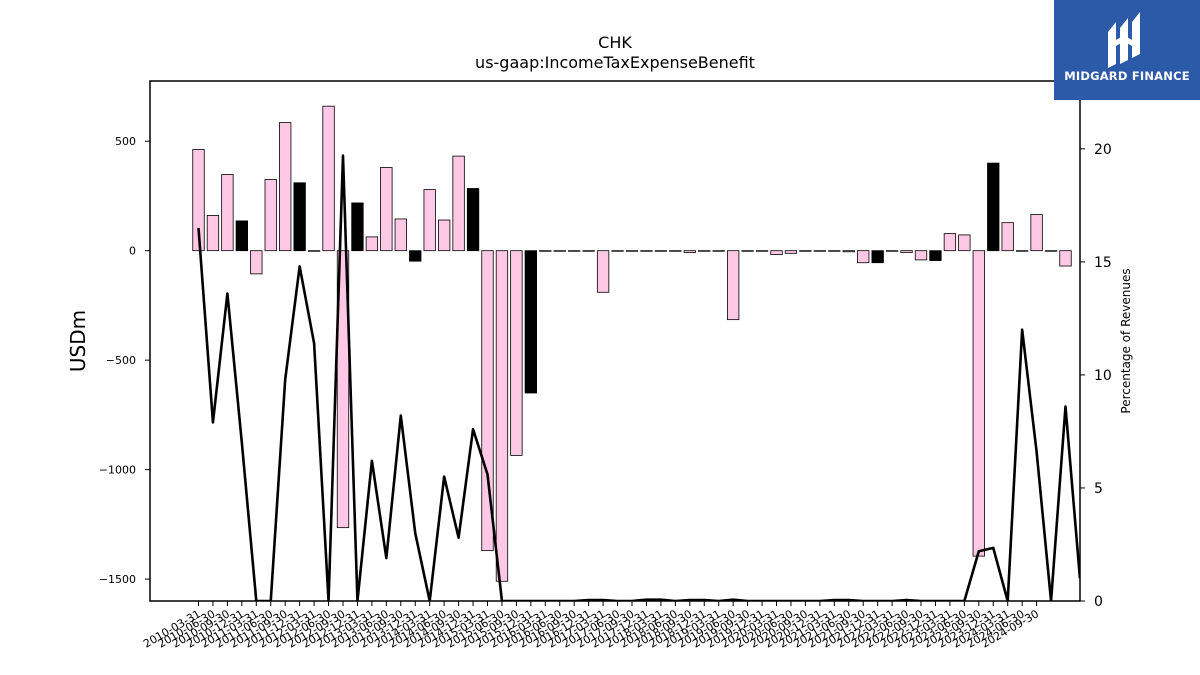 The height and width of the screenshot is (675, 1200). What do you see at coordinates (132, 251) in the screenshot?
I see `y-tick-label: 0` at bounding box center [132, 251].